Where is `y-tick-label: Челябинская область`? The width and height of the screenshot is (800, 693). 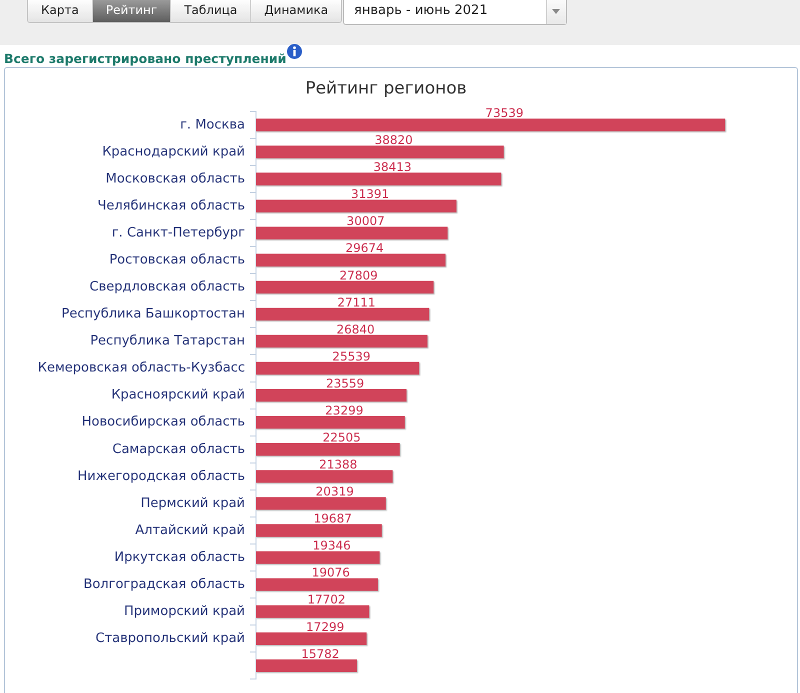
y-tick-label: Челябинская область is located at coordinates (171, 206).